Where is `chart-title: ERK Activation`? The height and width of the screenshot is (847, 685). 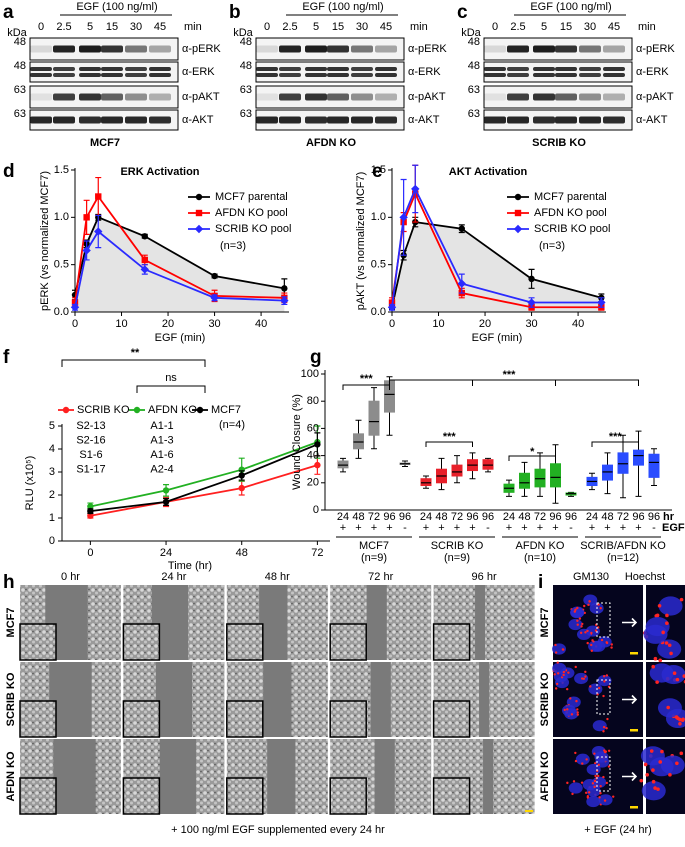
chart-title: ERK Activation is located at coordinates (159, 172).